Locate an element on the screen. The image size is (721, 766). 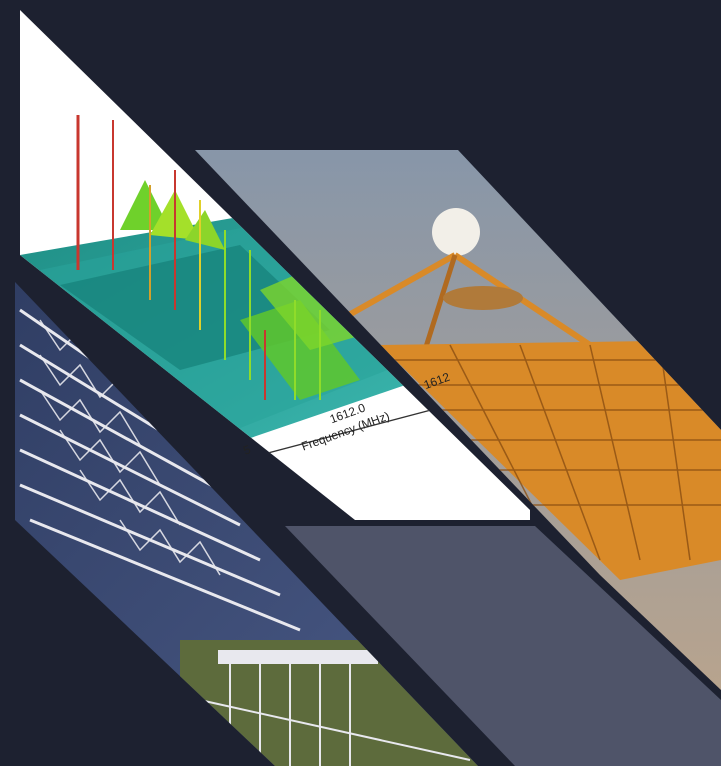
moon is located at coordinates (456, 232).